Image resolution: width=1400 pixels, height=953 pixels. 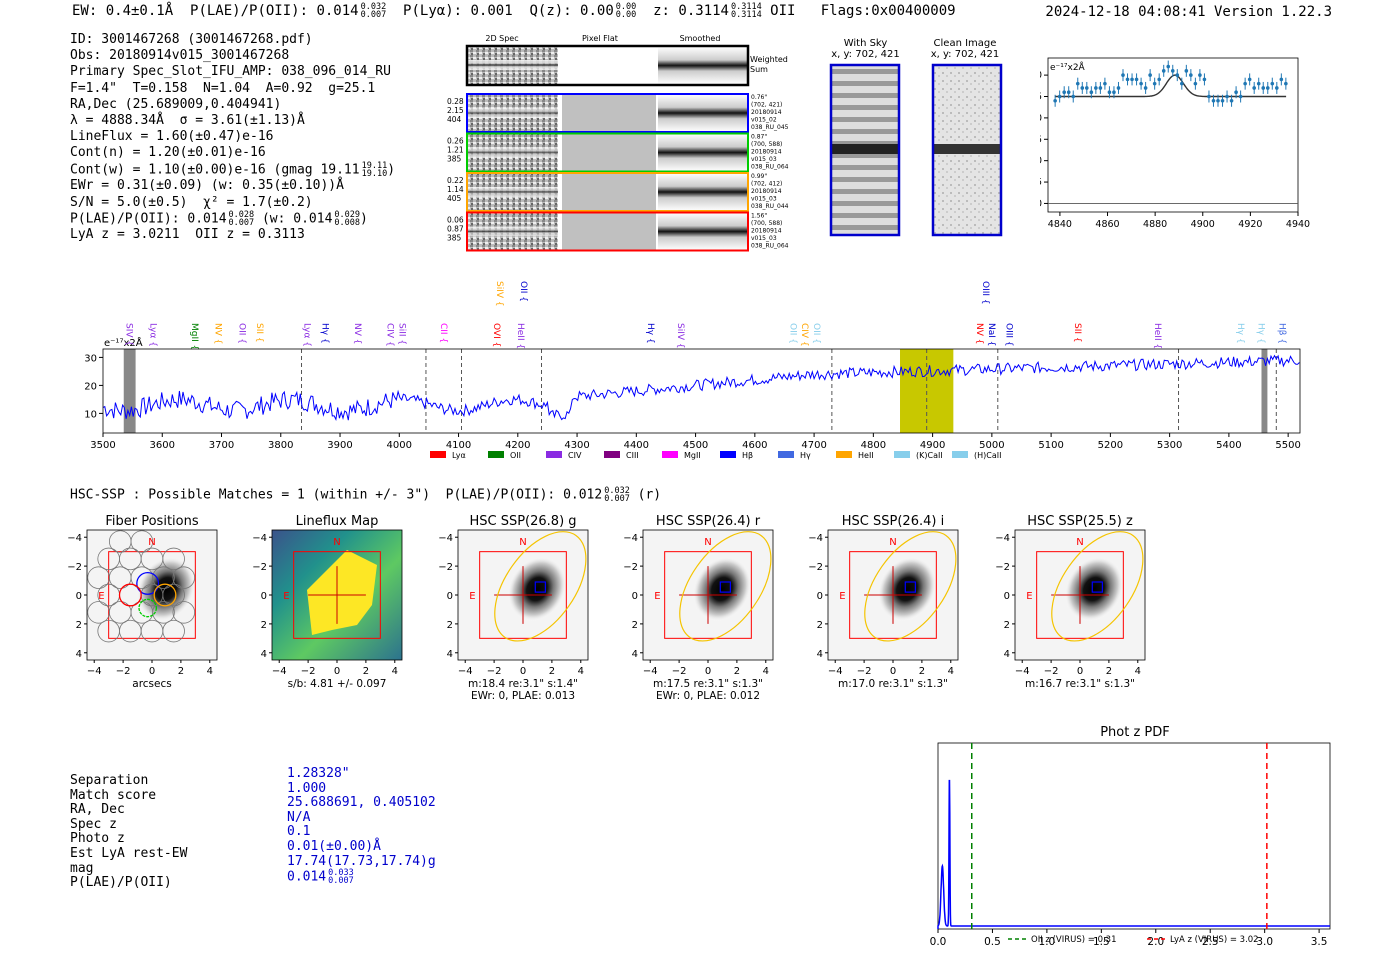 I want to click on emission-line-label: OVI {, so click(x=496, y=335).